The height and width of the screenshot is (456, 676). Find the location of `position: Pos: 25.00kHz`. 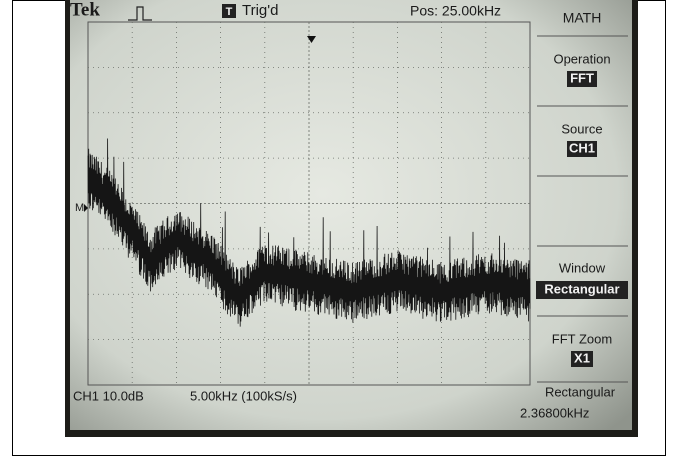

position: Pos: 25.00kHz is located at coordinates (455, 11).